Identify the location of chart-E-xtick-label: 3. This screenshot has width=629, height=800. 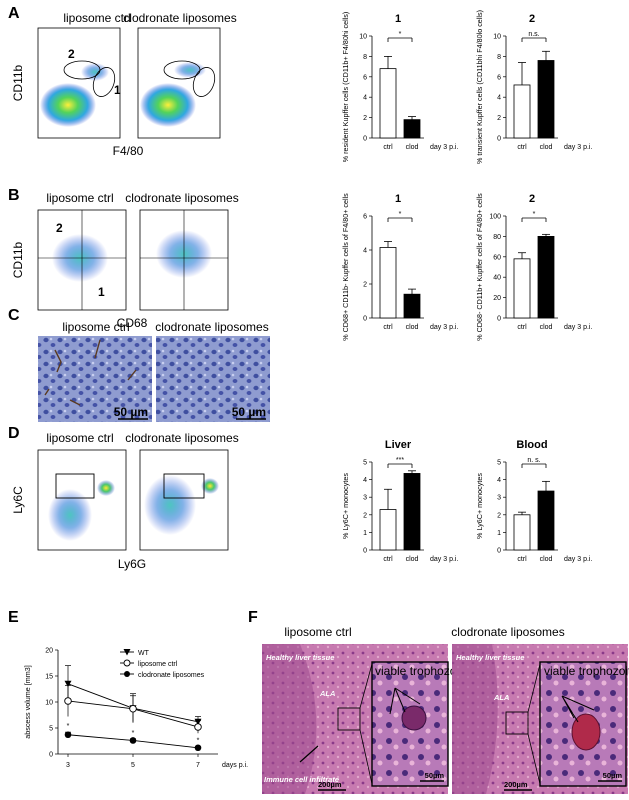
(68, 765).